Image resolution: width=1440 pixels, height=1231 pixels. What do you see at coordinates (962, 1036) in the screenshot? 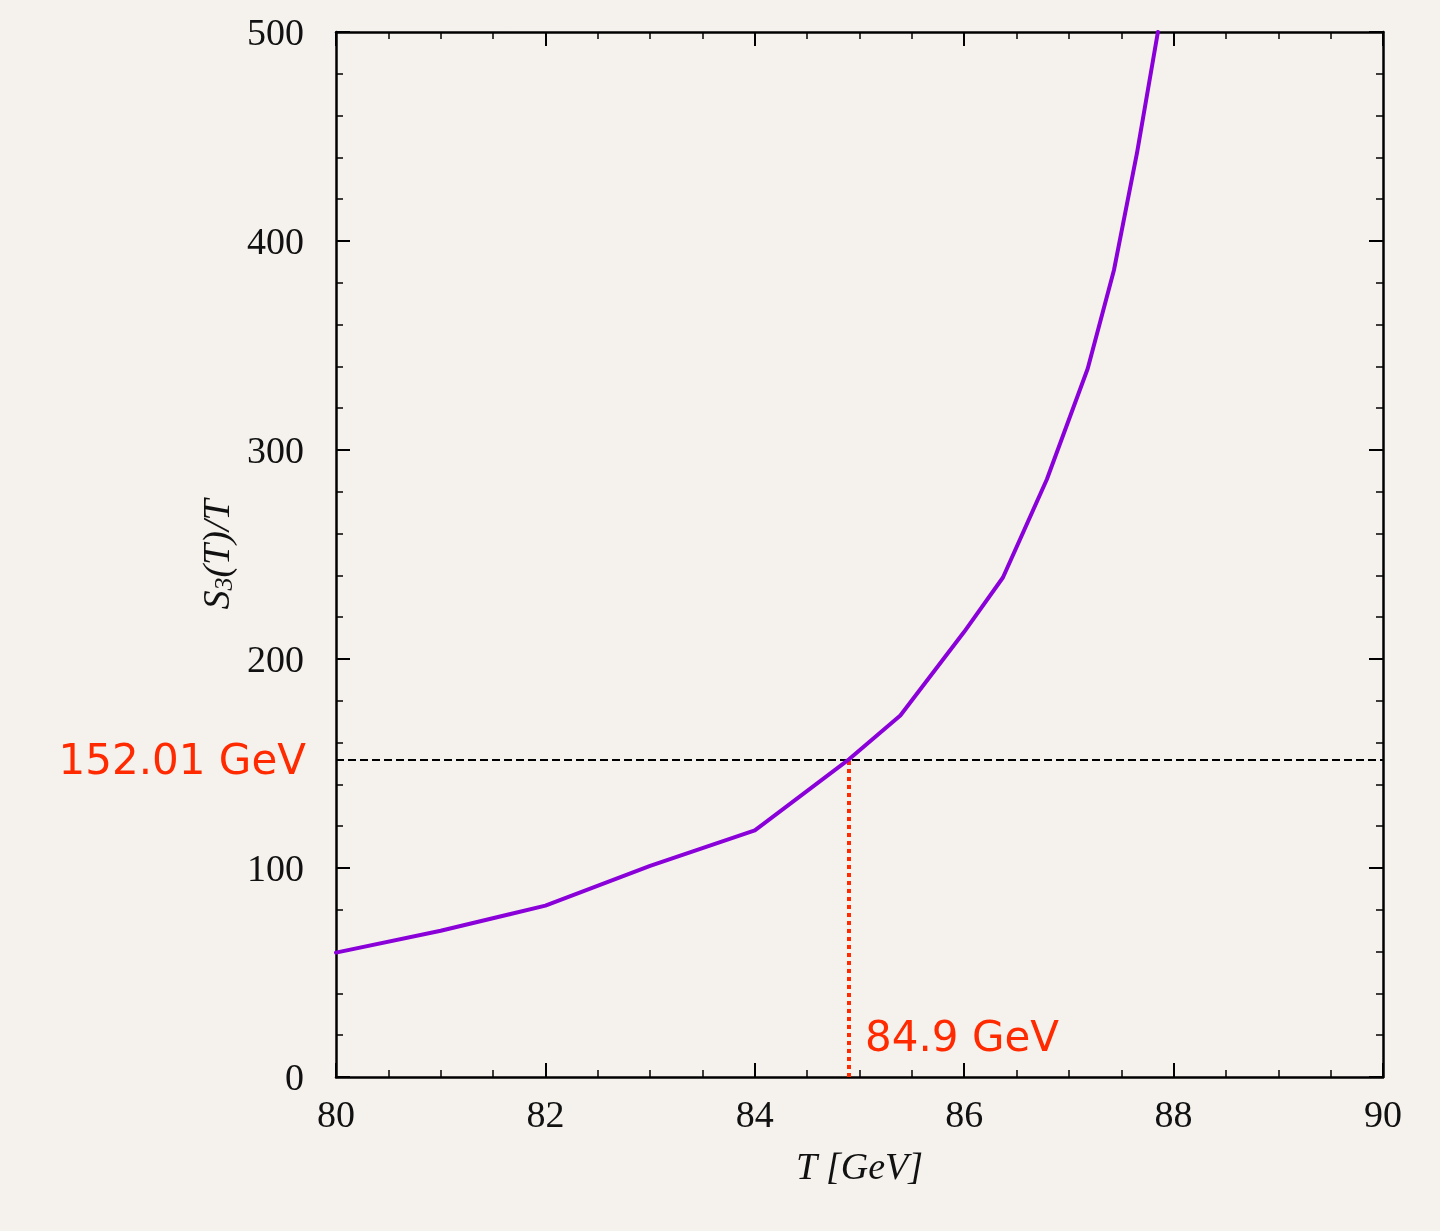
I see `ref-line-label: 84.9 GeV` at bounding box center [962, 1036].